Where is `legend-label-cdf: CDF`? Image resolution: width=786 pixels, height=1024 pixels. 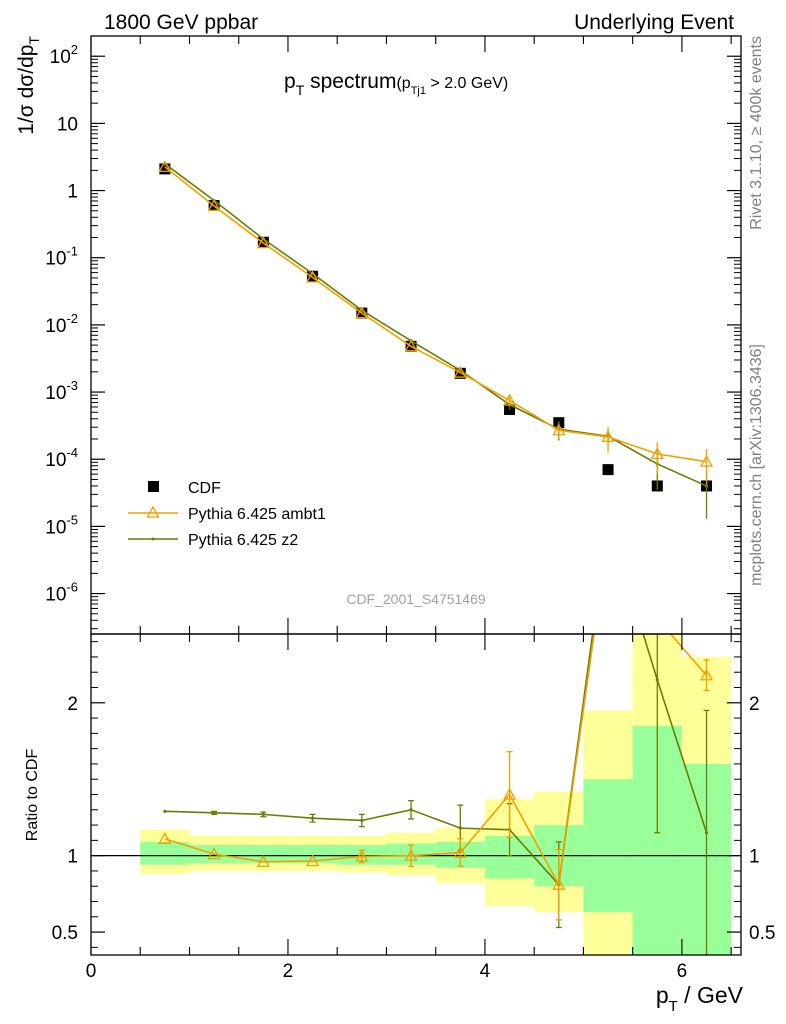 legend-label-cdf: CDF is located at coordinates (204, 488).